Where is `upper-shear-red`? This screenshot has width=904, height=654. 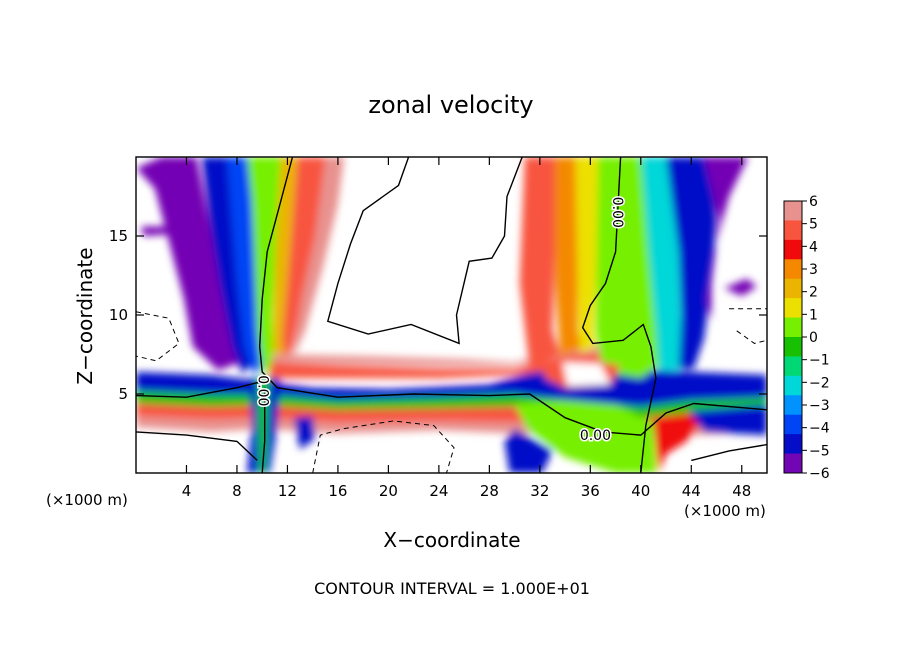 upper-shear-red is located at coordinates (455, 364).